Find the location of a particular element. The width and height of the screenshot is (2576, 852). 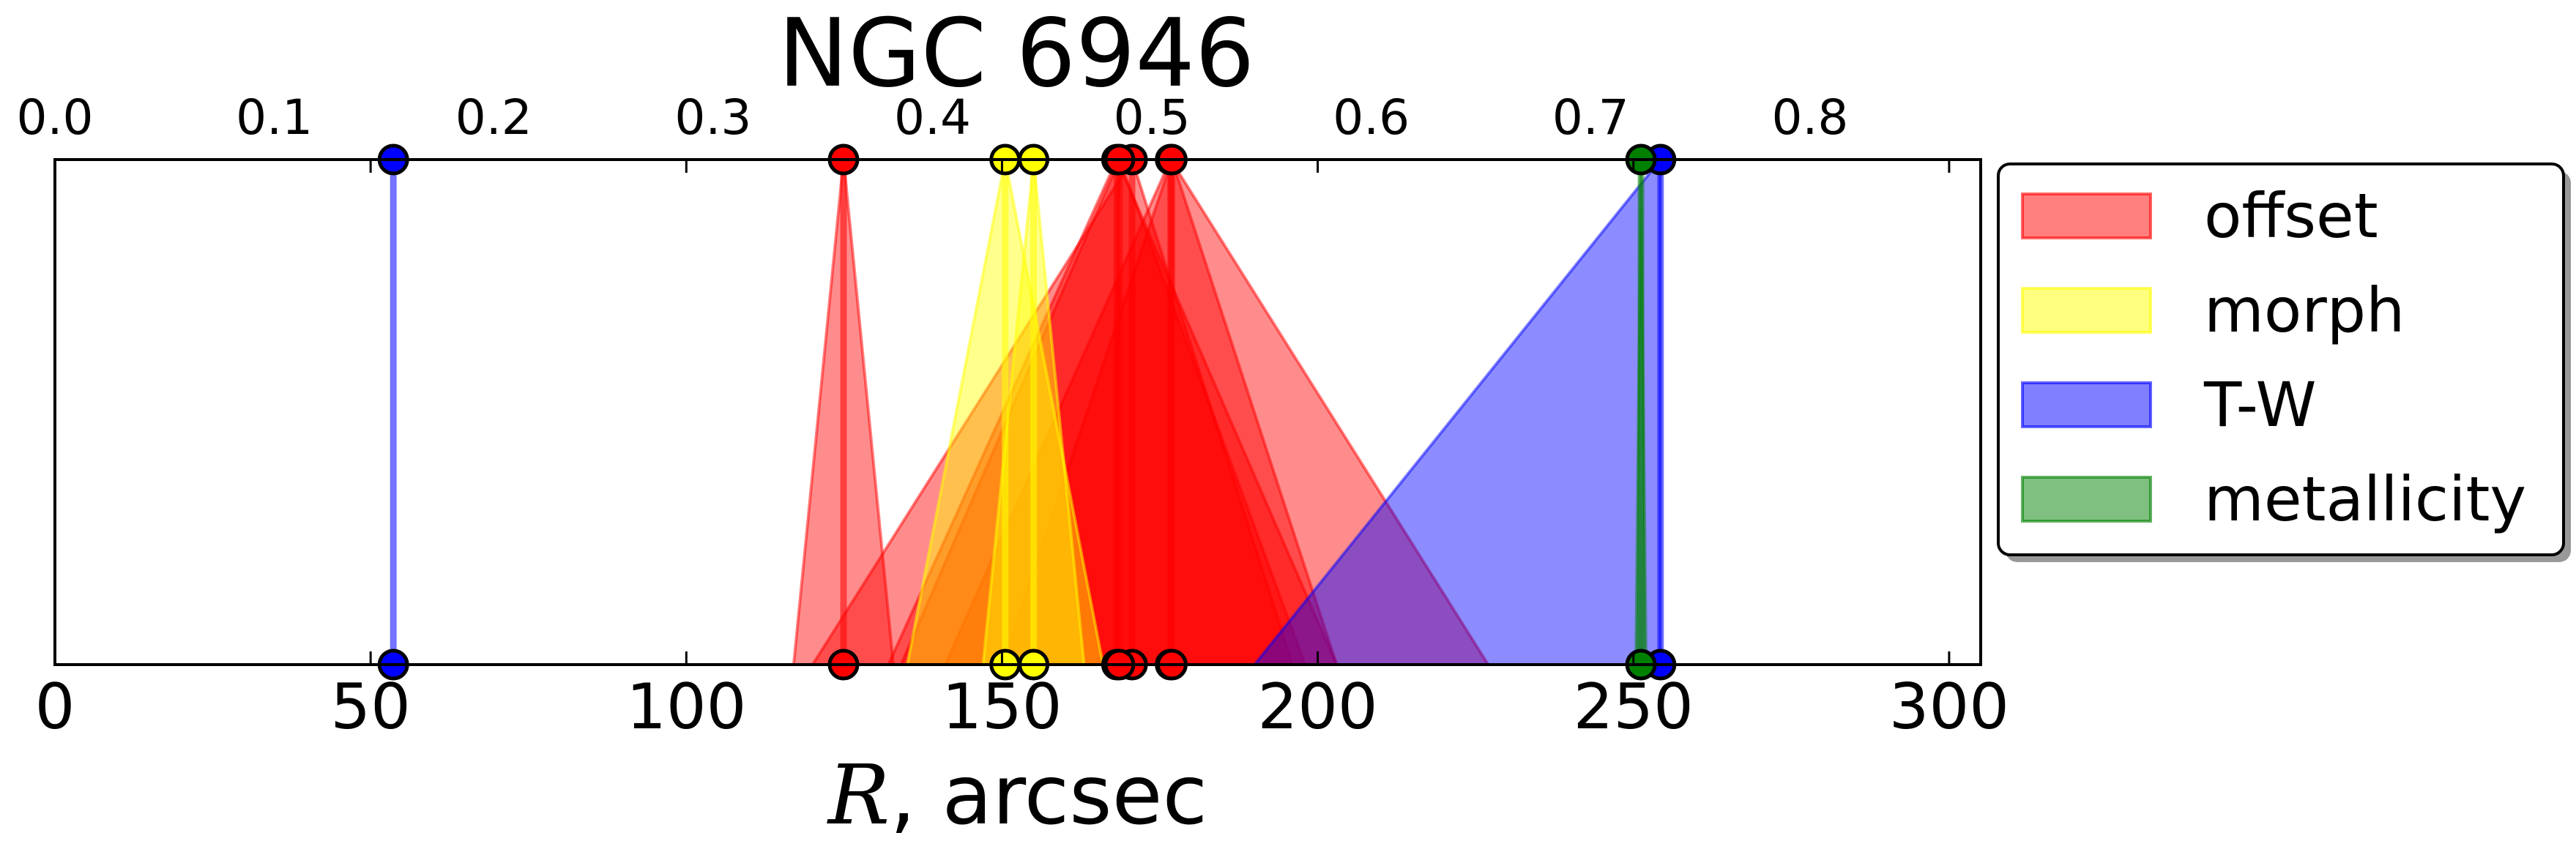

legend-swatch-offset is located at coordinates (2086, 216).